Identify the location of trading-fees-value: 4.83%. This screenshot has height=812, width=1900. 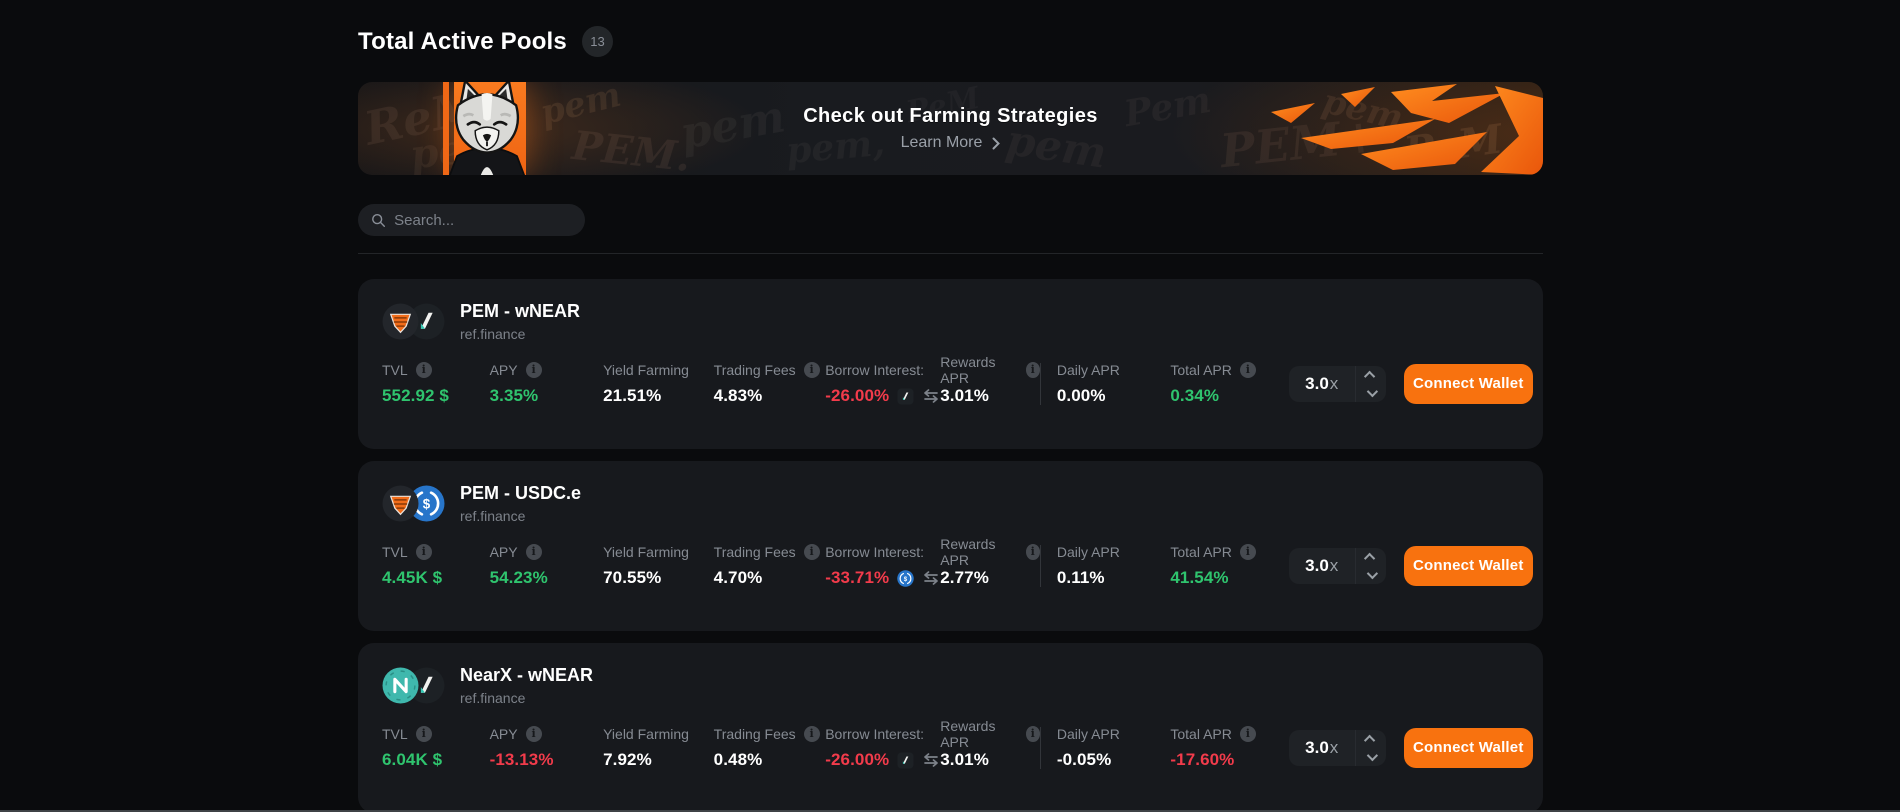
(738, 395).